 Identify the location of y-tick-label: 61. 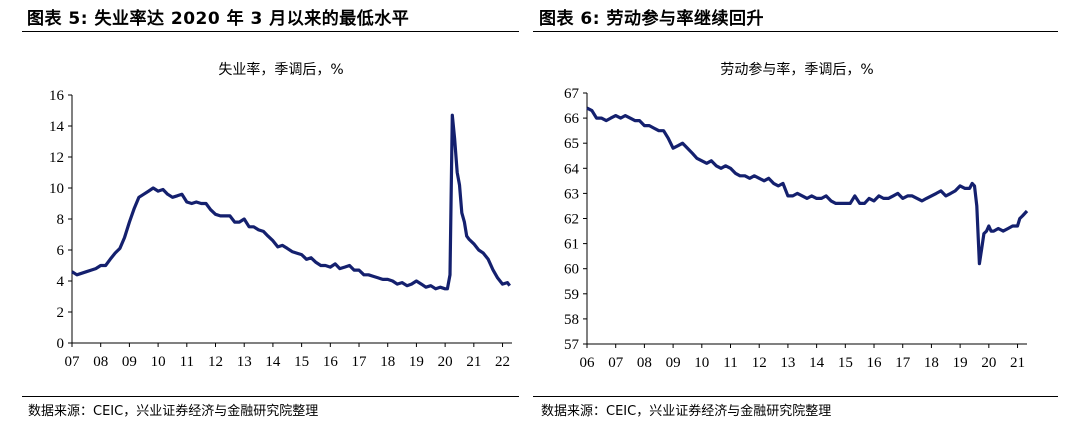
(571, 245).